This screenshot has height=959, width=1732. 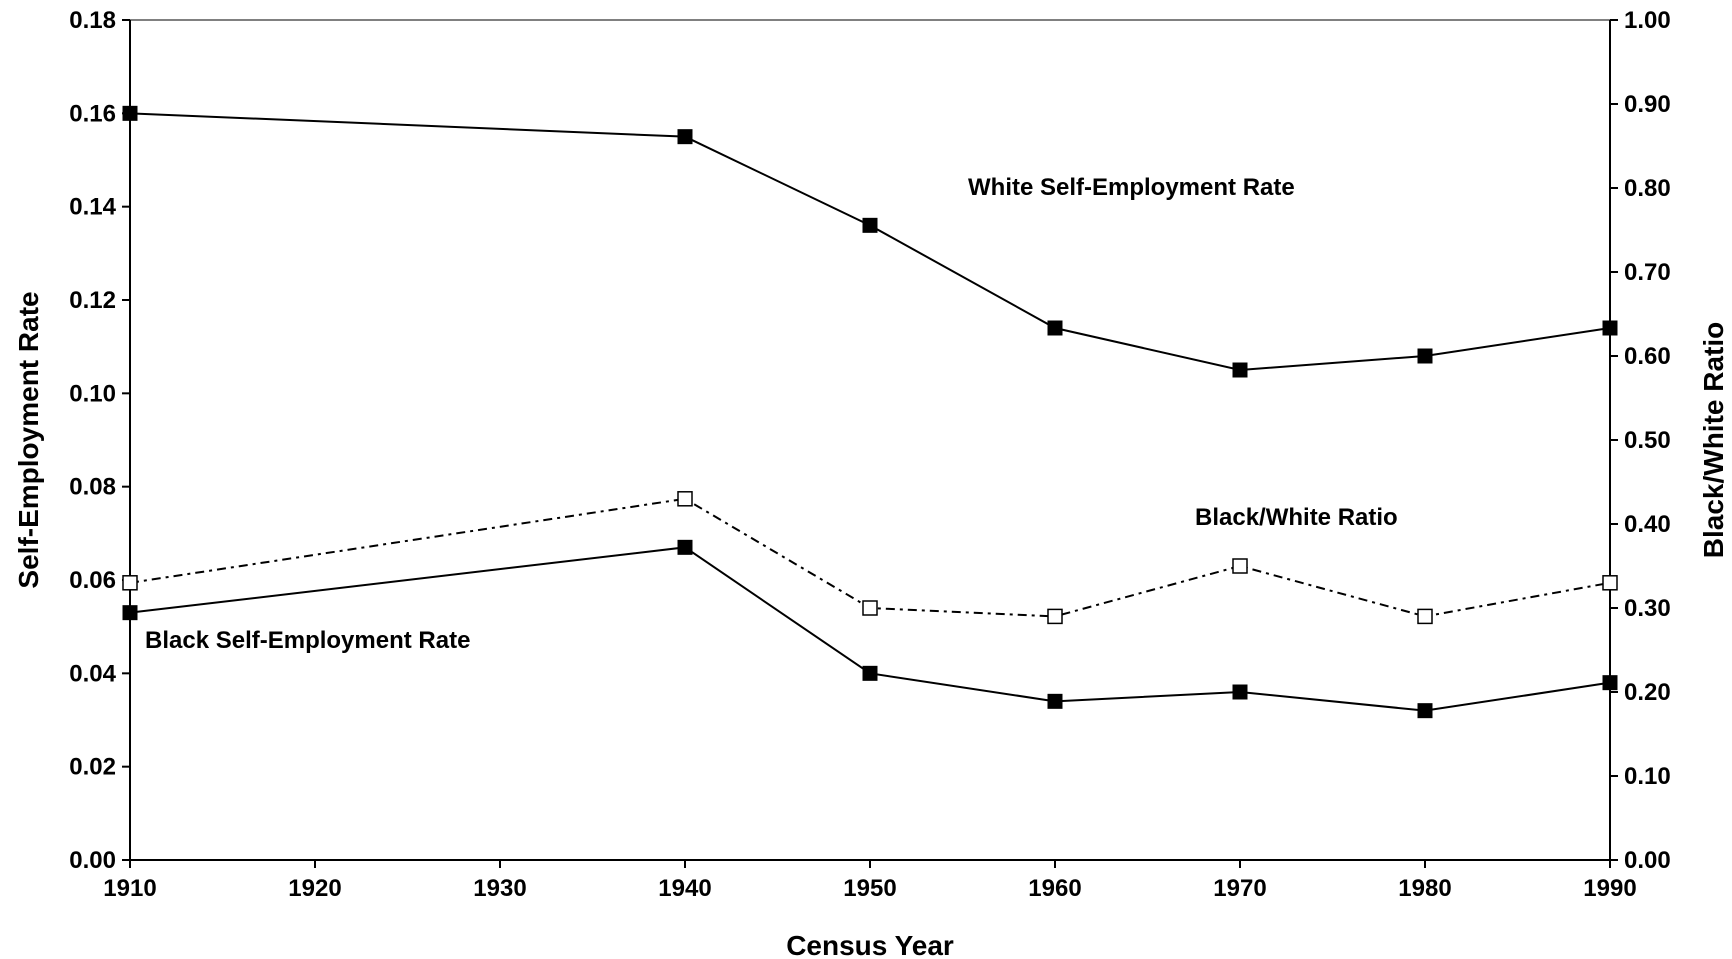 I want to click on y-tick-label: 0.08, so click(x=92, y=487).